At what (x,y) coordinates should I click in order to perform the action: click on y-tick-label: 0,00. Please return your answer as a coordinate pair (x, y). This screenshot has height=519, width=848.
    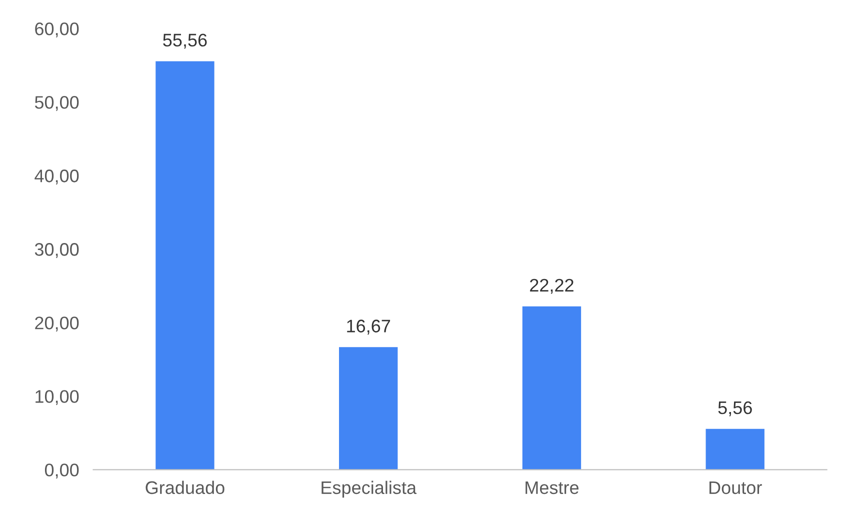
    Looking at the image, I should click on (61, 471).